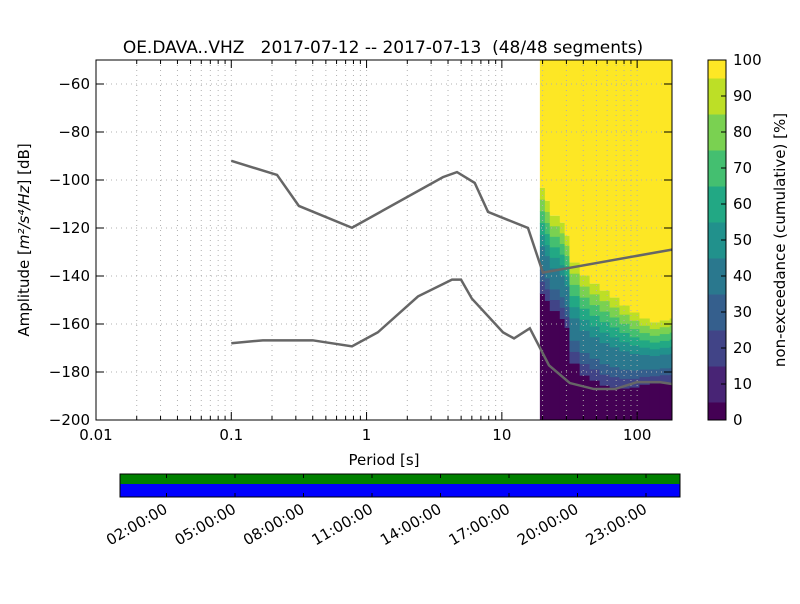  Describe the element at coordinates (69, 228) in the screenshot. I see `y-tick-label: −120` at that location.